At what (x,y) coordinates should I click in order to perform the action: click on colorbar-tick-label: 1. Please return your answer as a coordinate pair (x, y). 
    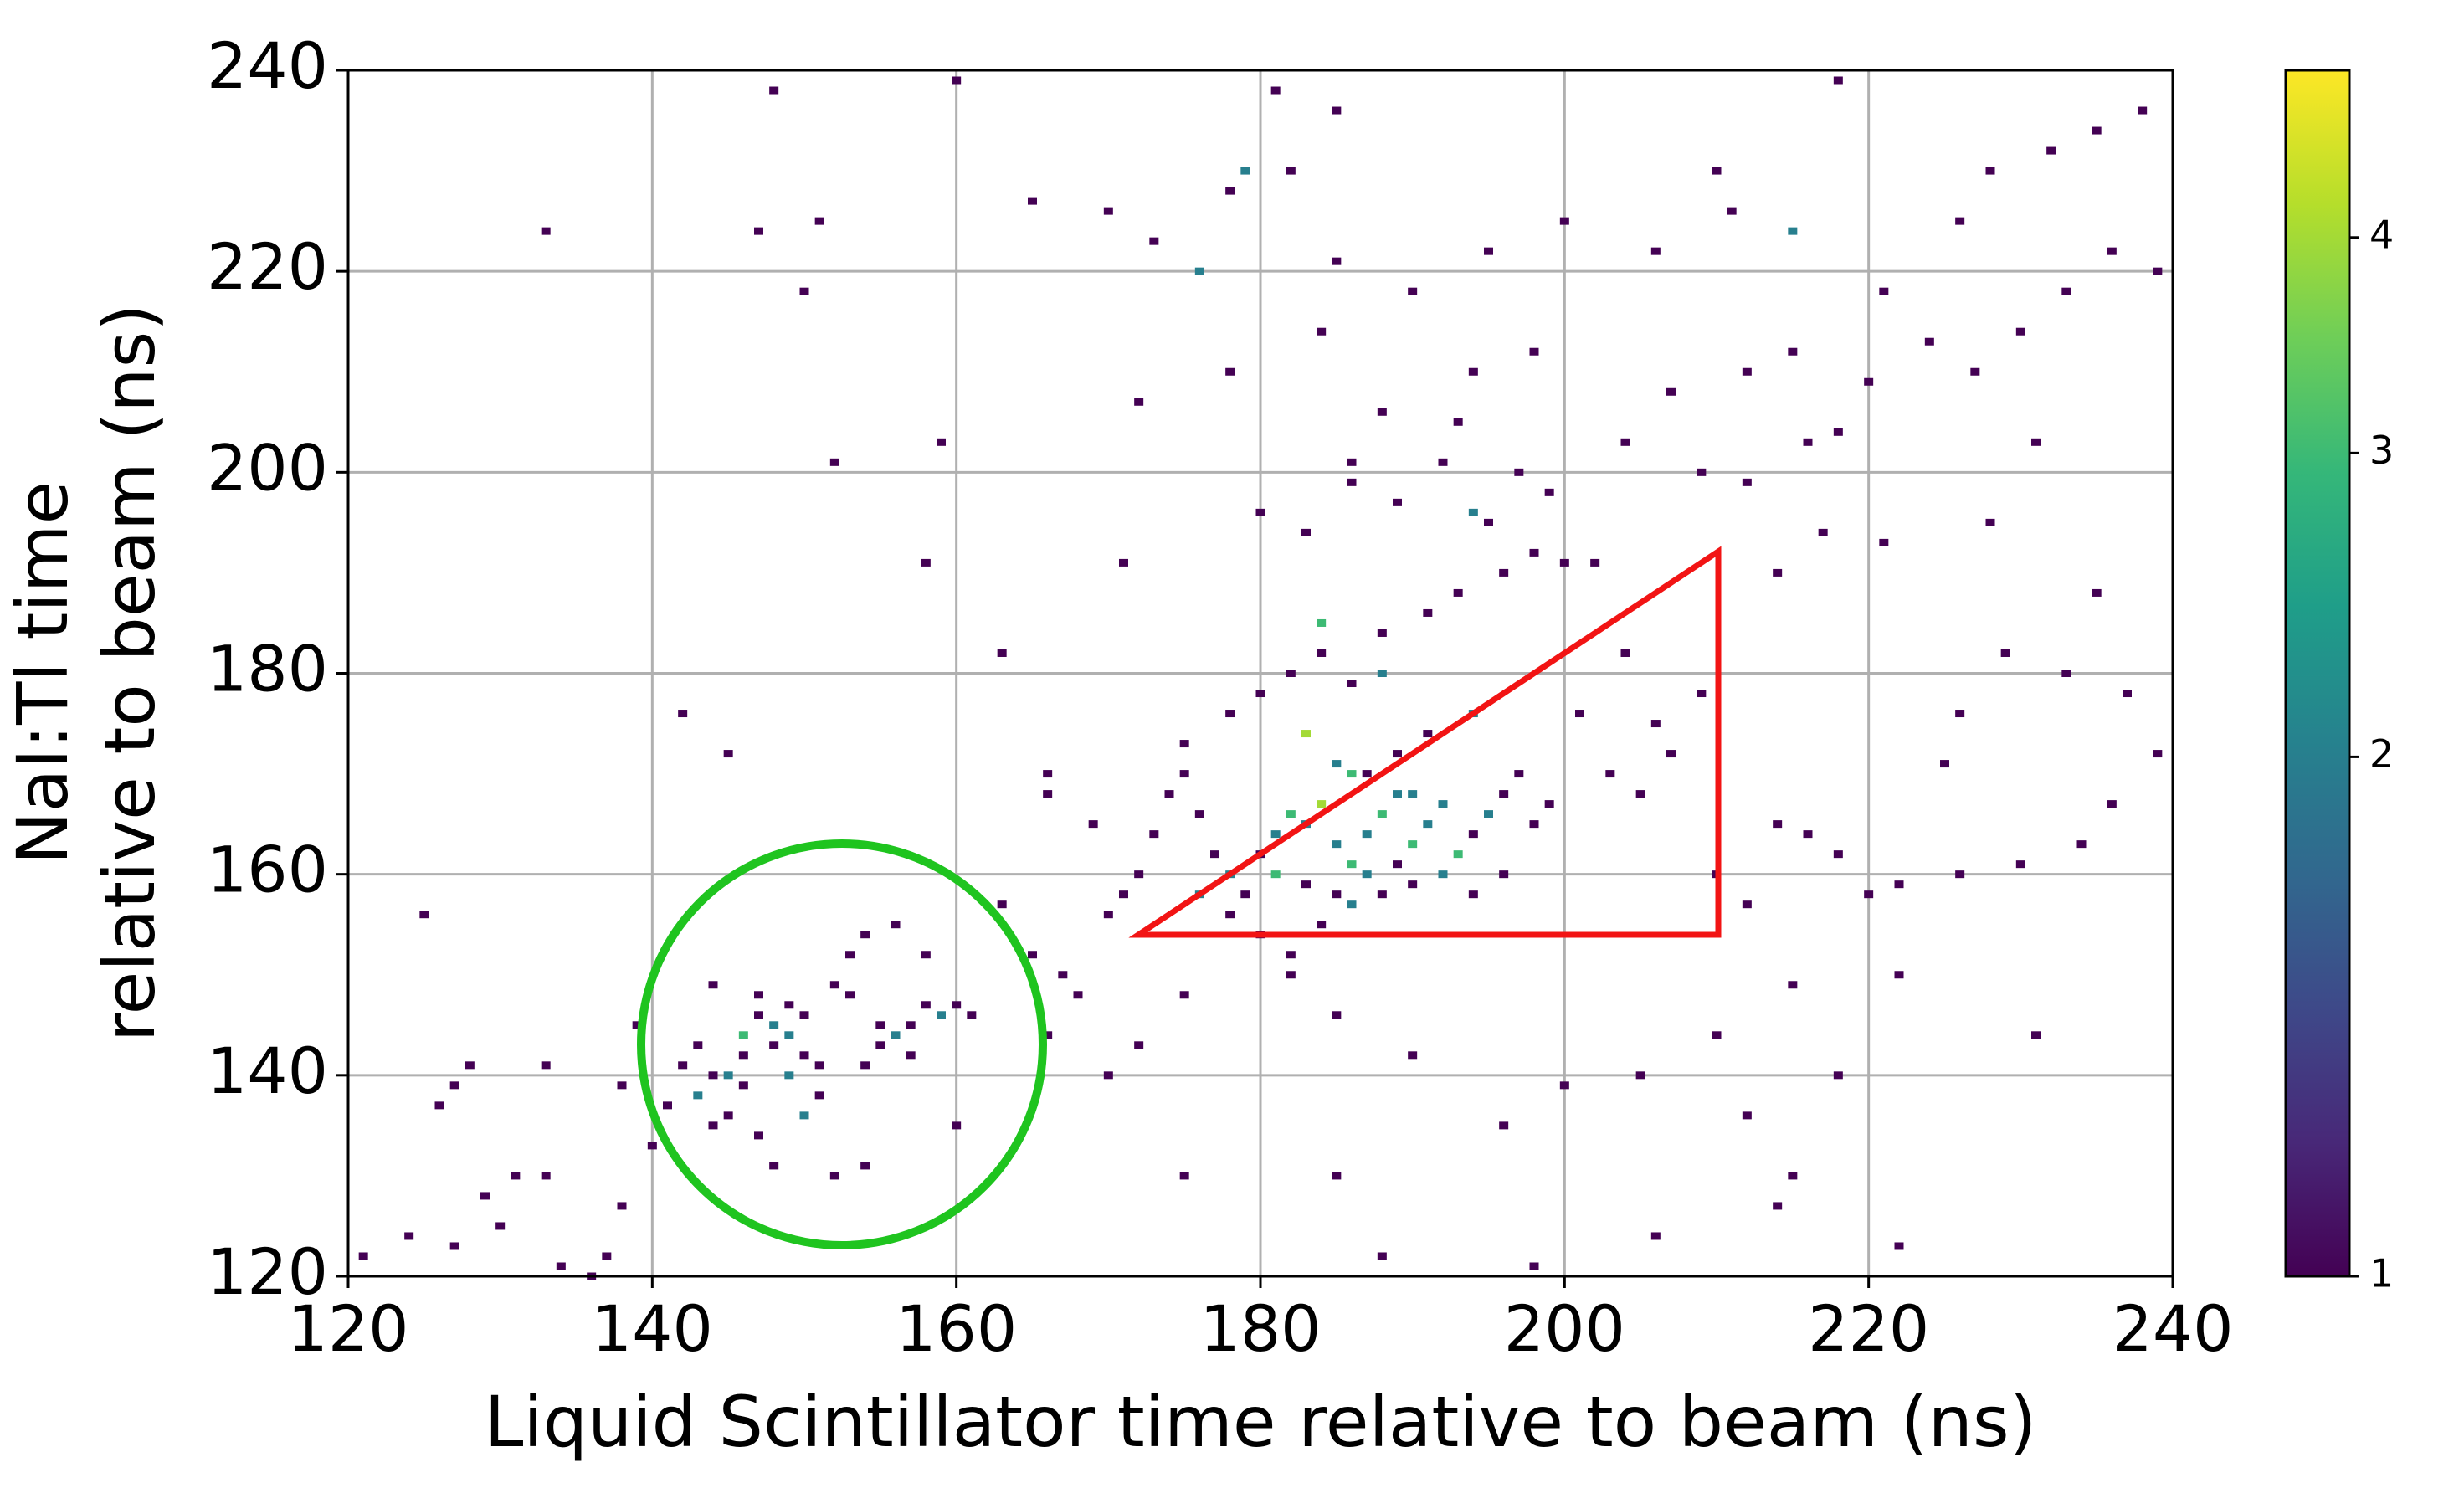
    Looking at the image, I should click on (2381, 1273).